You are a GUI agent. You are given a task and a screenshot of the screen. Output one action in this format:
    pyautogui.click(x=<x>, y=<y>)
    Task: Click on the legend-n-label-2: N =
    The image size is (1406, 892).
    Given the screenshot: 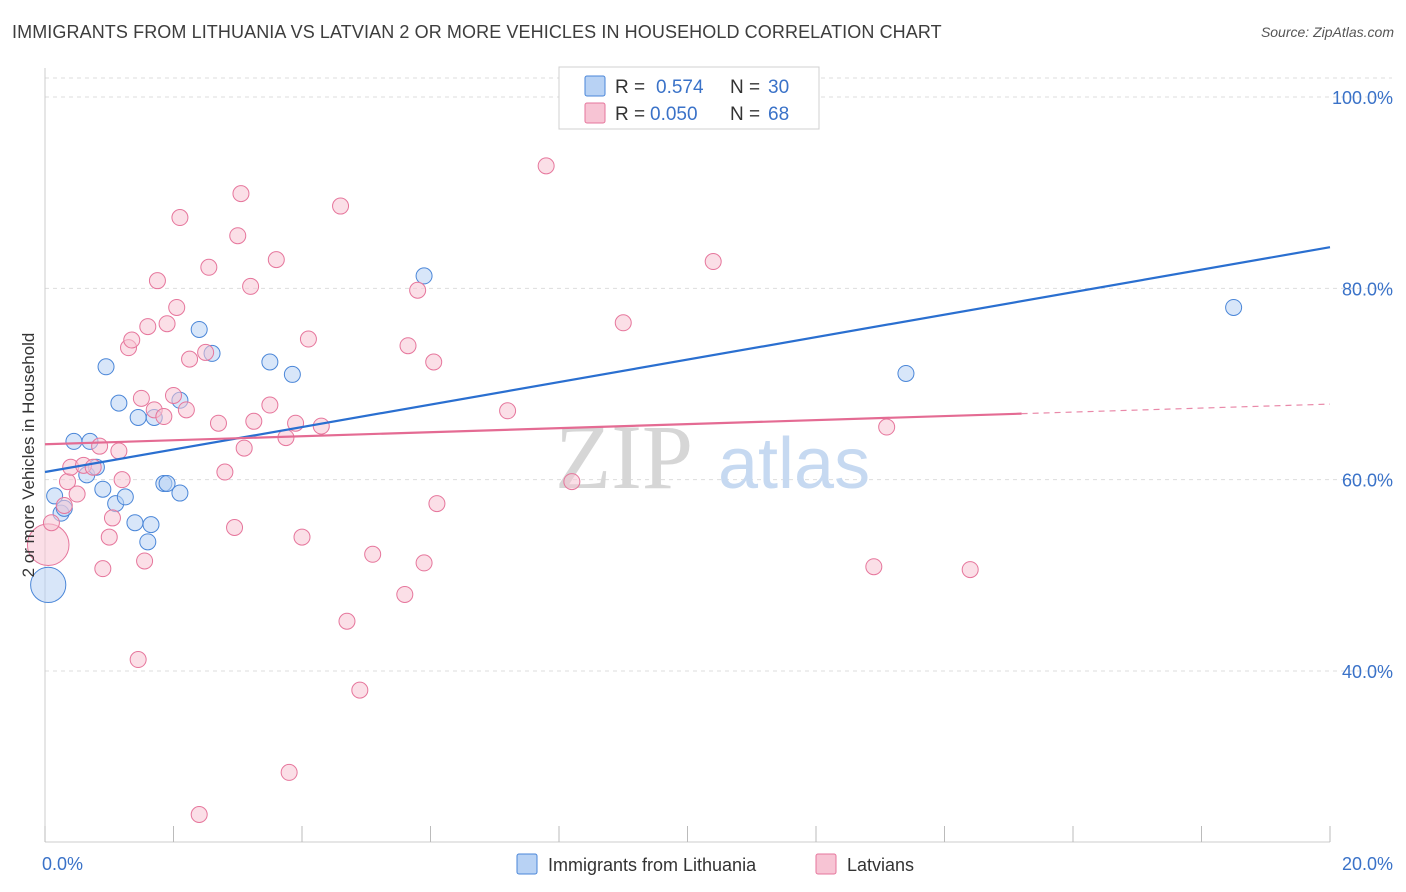 What is the action you would take?
    pyautogui.click(x=745, y=114)
    